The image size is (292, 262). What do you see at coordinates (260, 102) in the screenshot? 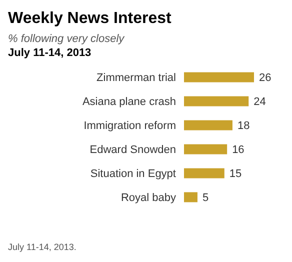
I see `data-label: 24` at bounding box center [260, 102].